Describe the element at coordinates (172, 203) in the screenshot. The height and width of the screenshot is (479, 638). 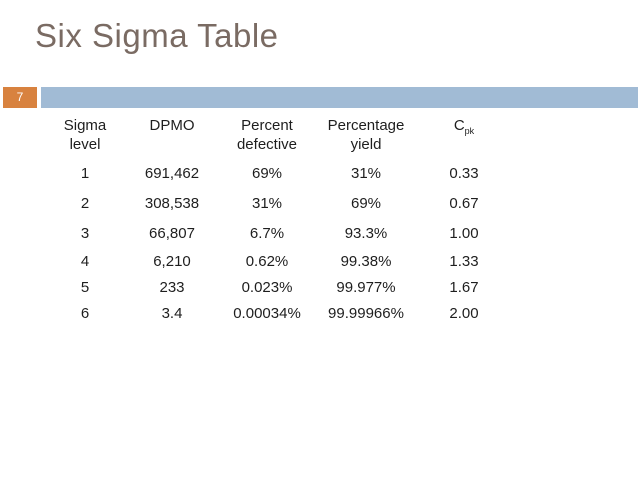
I see `table-cell: 308,538` at that location.